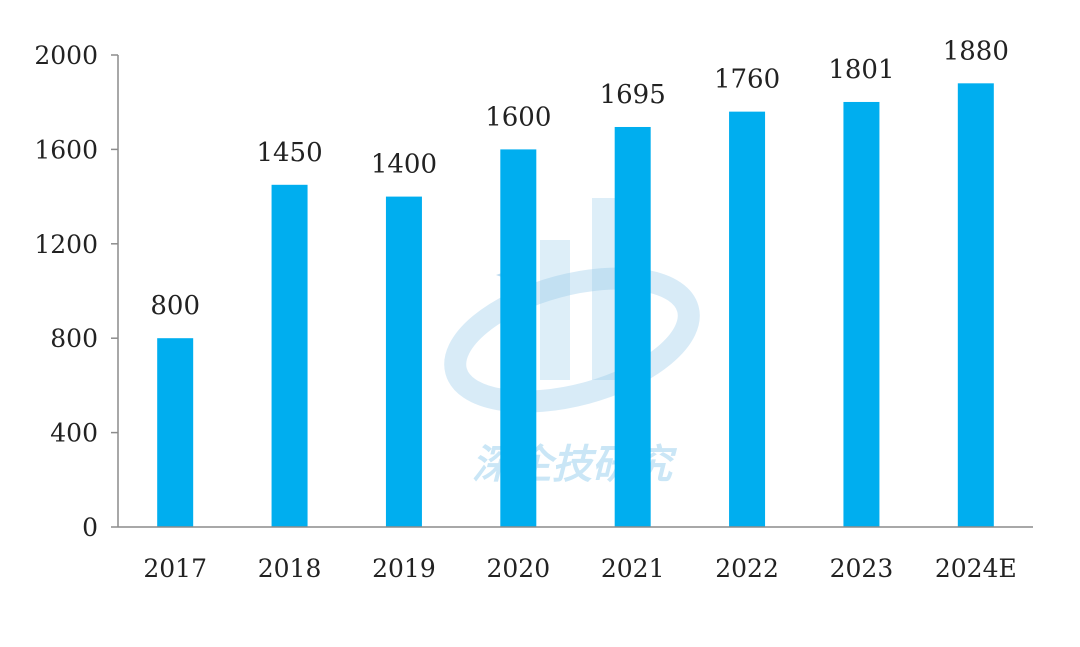  I want to click on data-label: 1695, so click(633, 95).